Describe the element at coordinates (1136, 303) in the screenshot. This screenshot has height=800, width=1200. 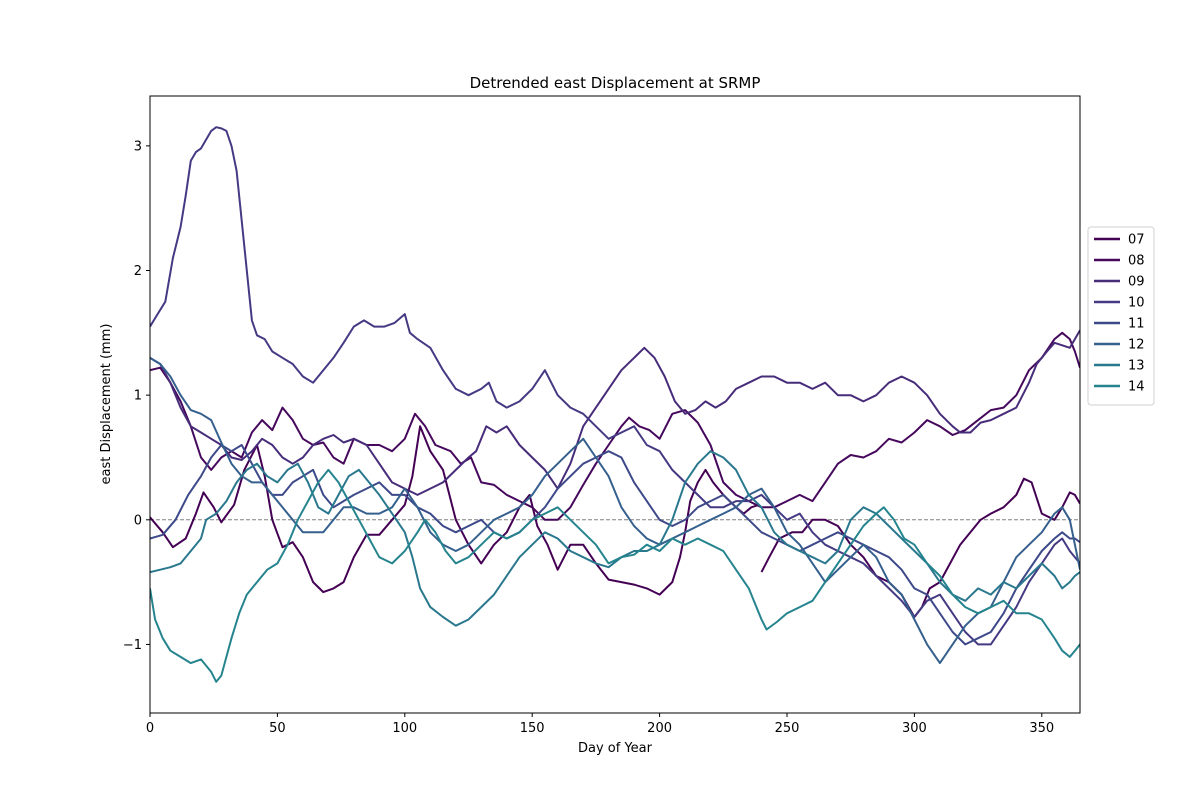
I see `legend-label-10: 10` at that location.